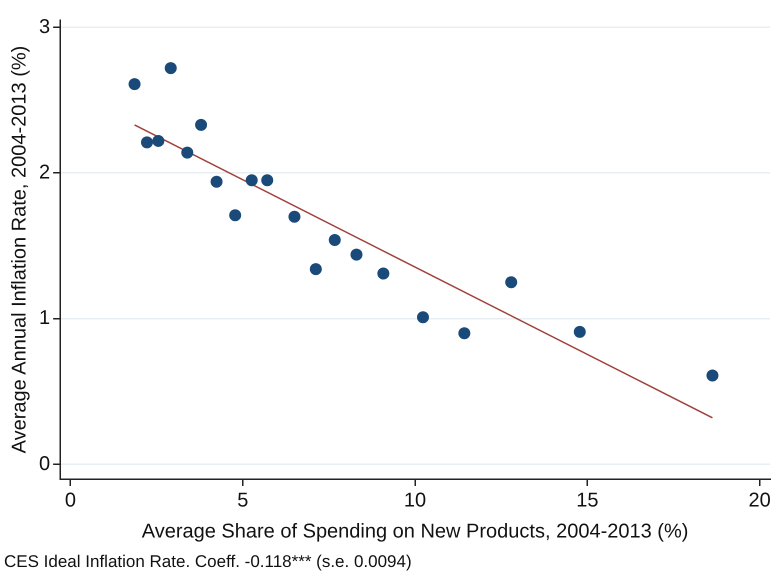 The image size is (784, 579). I want to click on y-axis-title: Average Annual Inflation Rate, 2004-2013 (%), so click(19, 250).